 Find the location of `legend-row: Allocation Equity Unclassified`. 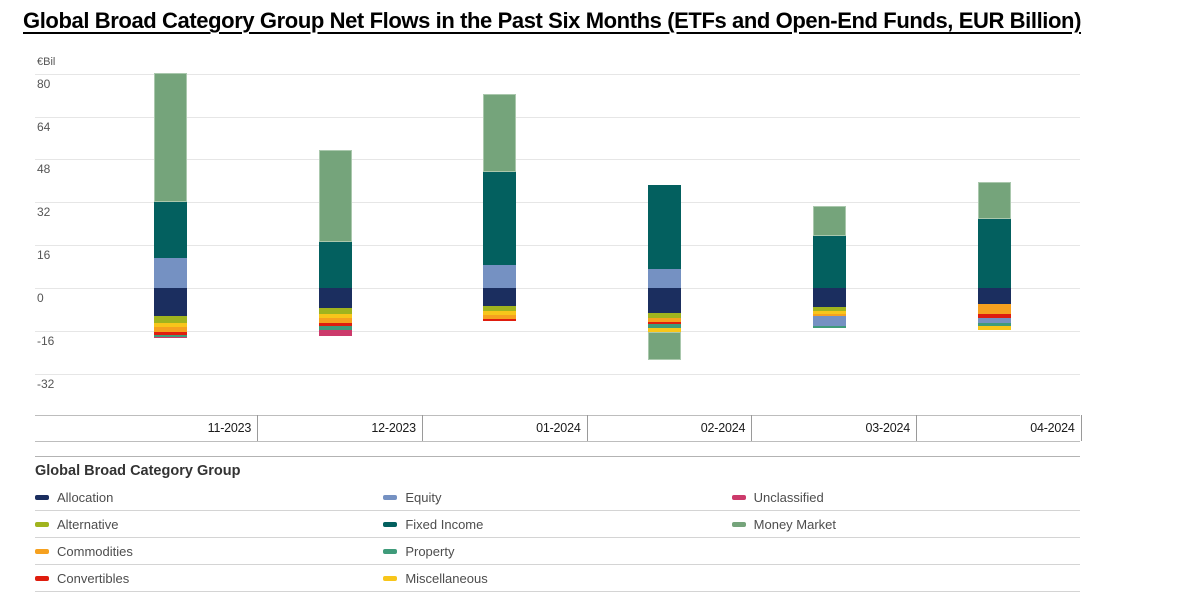

legend-row: Allocation Equity Unclassified is located at coordinates (557, 497).